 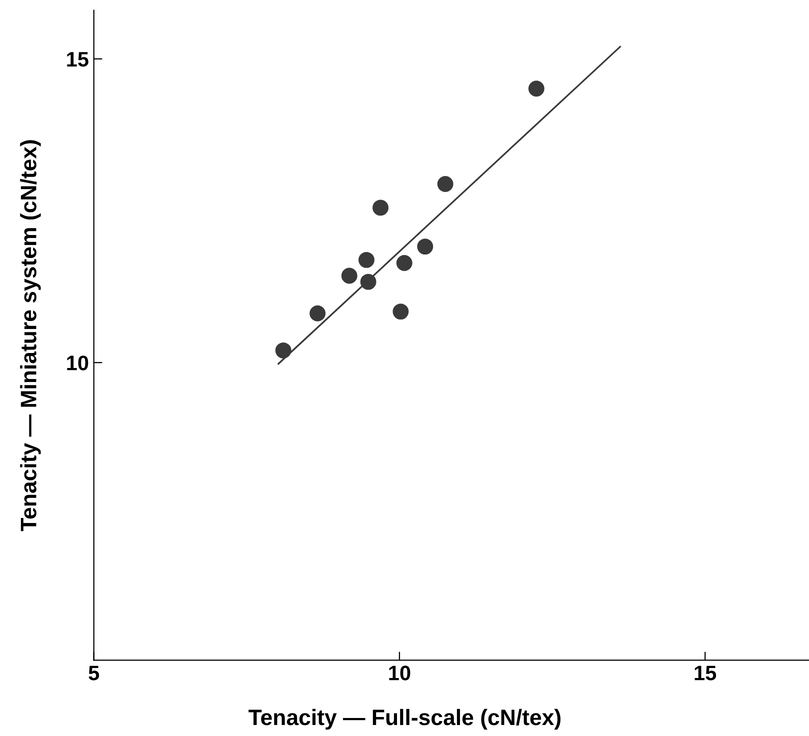 I want to click on x-tick-label: 5, so click(x=94, y=673).